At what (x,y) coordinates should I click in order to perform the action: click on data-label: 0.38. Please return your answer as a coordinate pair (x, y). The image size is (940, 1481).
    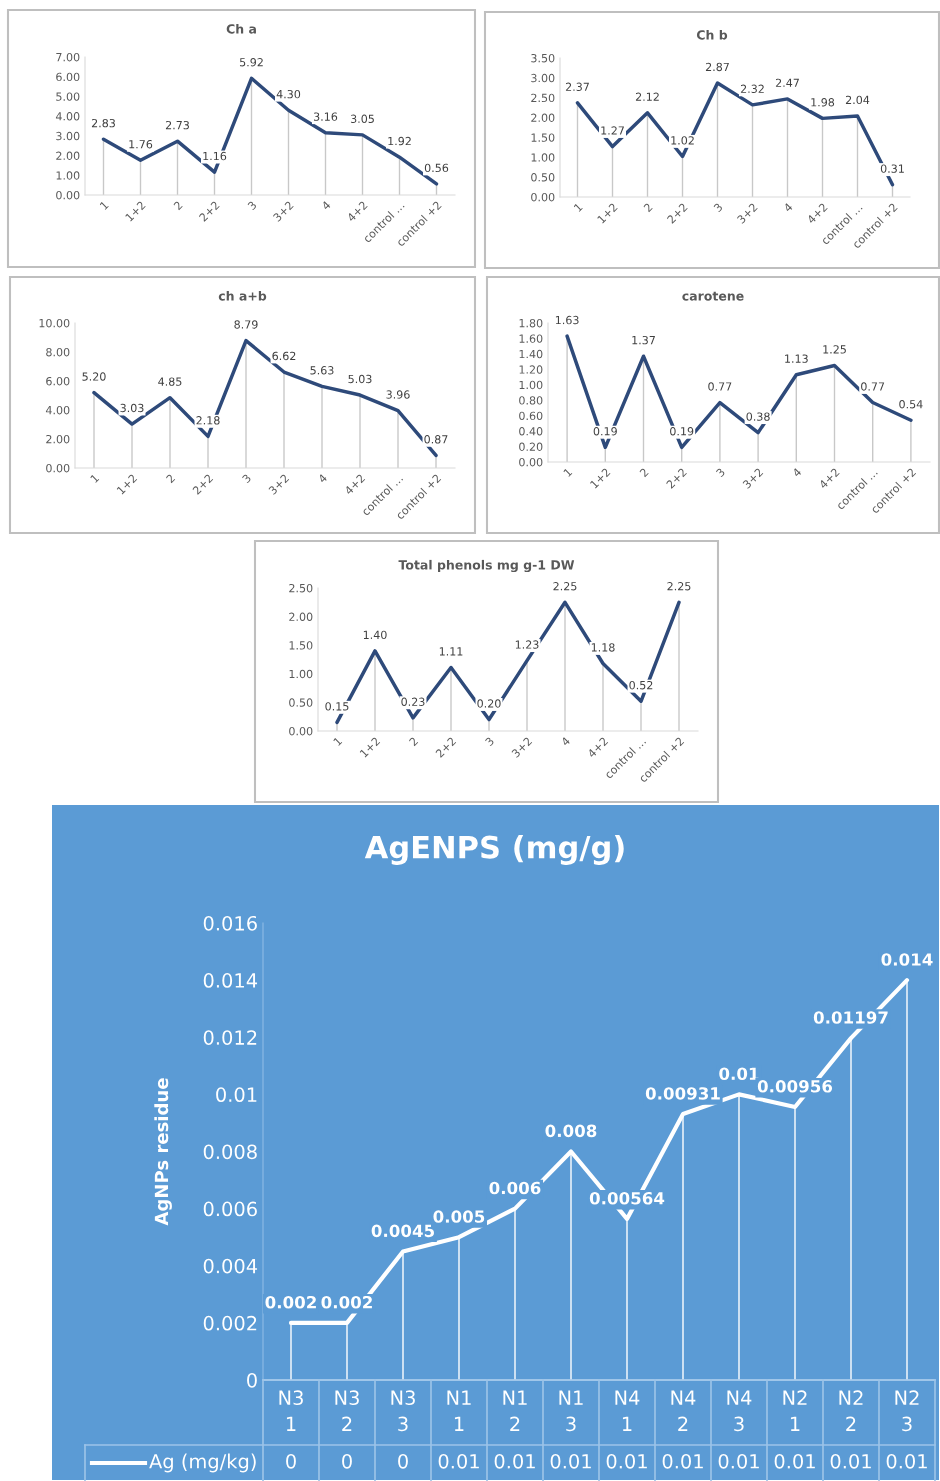
    Looking at the image, I should click on (758, 416).